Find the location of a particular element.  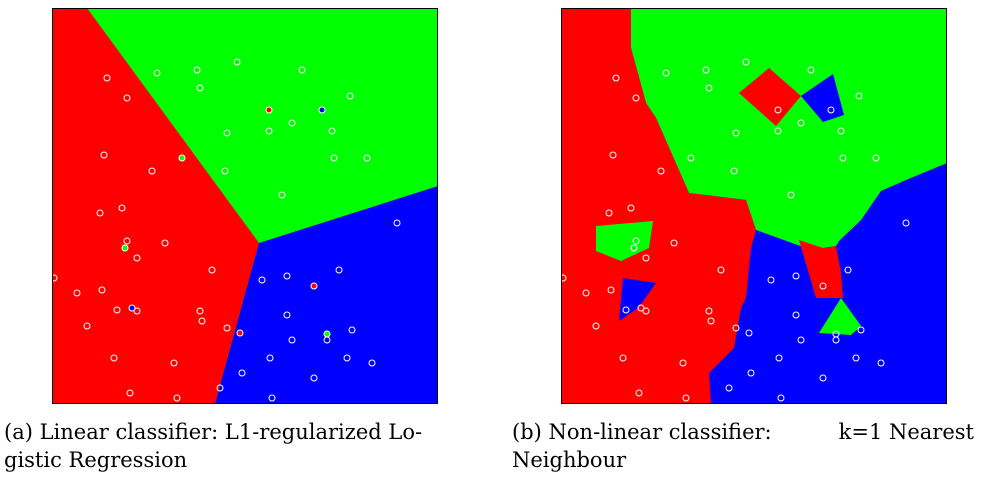

caption-text-right: k=1 Nearest is located at coordinates (906, 432).